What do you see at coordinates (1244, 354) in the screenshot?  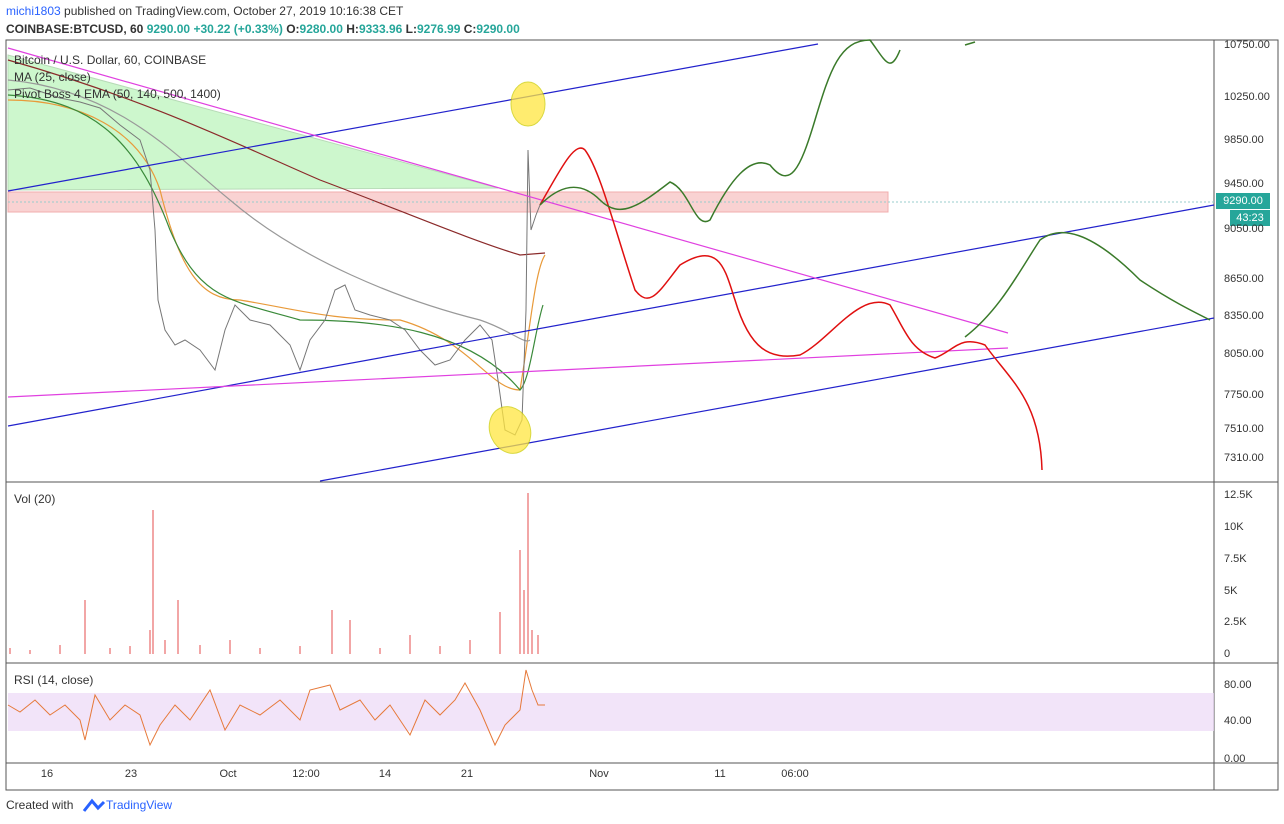 I see `price-tick-label: 8050.00` at bounding box center [1244, 354].